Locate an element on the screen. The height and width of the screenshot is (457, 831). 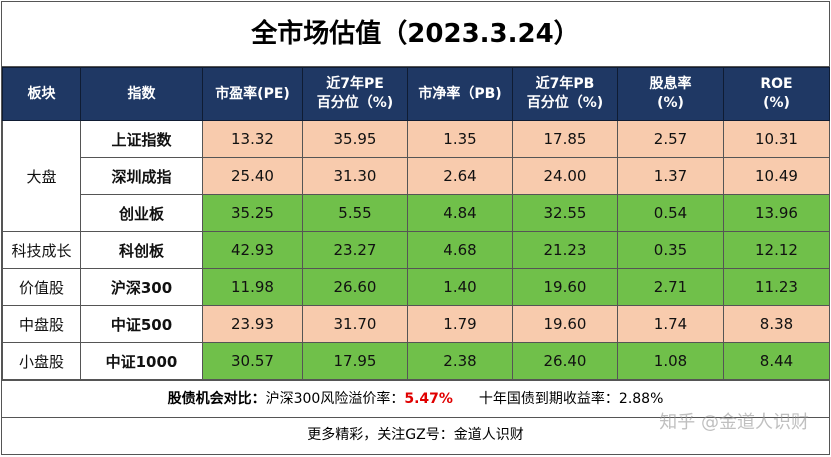
sector-cell-xiaopan: 小盘股 is located at coordinates (41, 361).